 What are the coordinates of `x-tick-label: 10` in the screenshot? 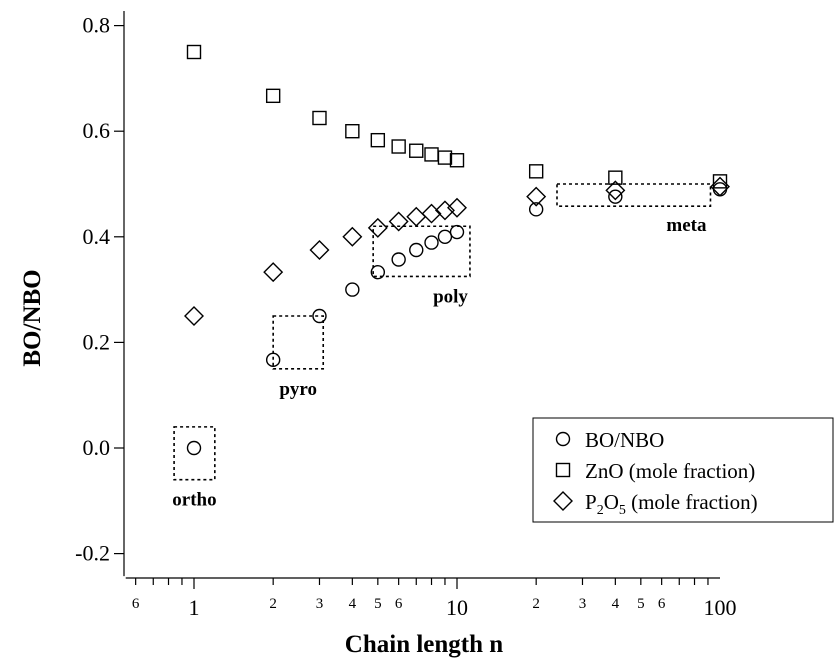 It's located at (457, 607).